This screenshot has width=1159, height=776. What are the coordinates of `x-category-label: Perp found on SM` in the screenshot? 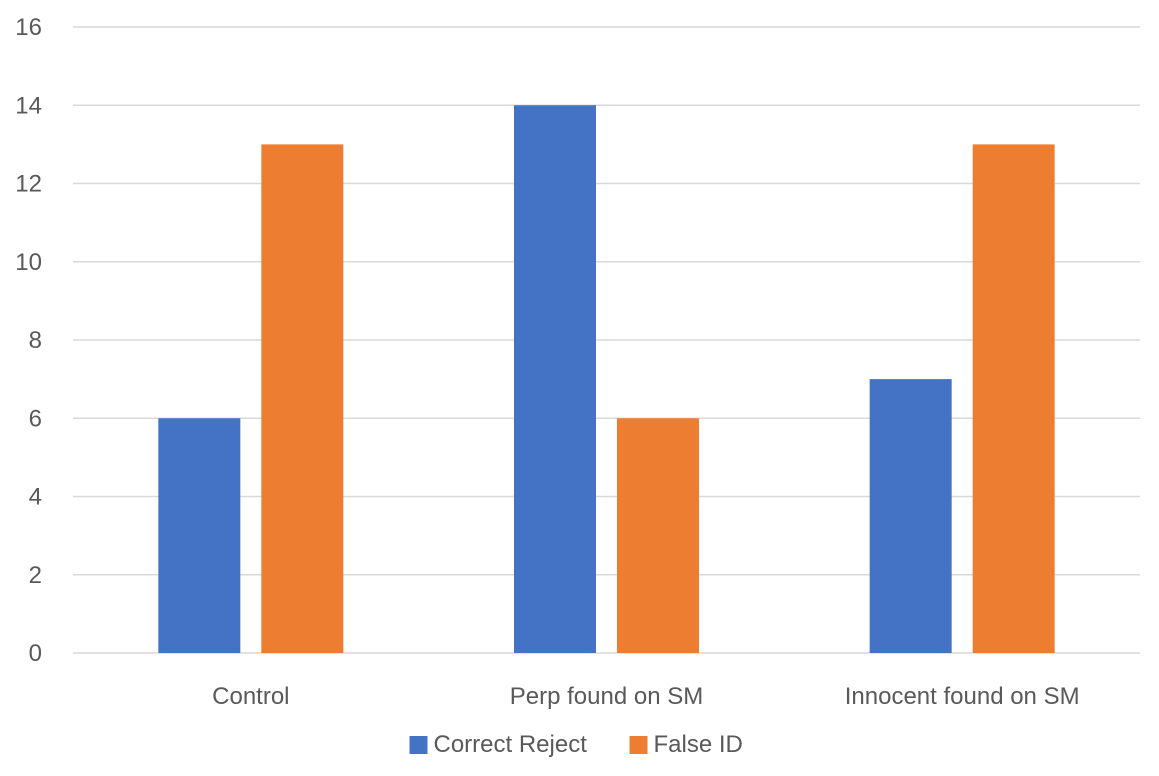 It's located at (606, 696).